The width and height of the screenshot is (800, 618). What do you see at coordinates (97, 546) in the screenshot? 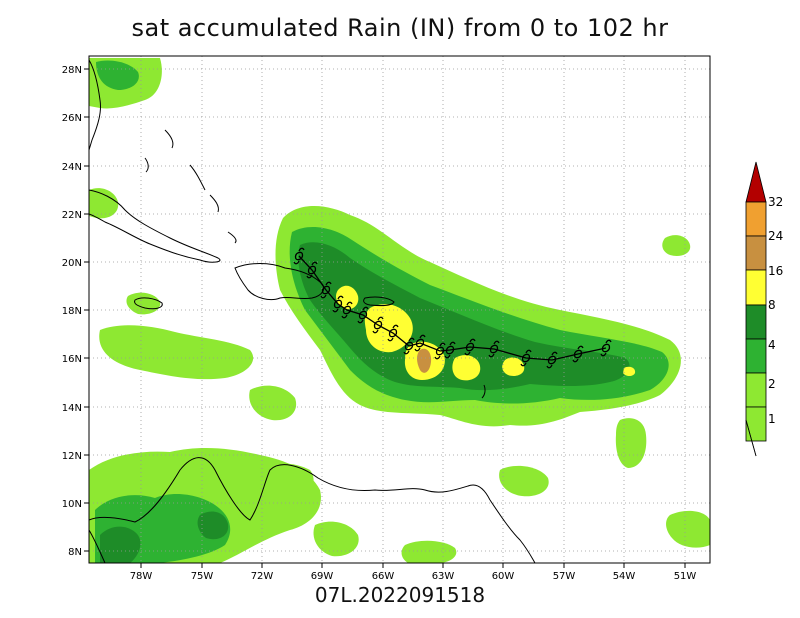
I see `colombia-coast` at bounding box center [97, 546].